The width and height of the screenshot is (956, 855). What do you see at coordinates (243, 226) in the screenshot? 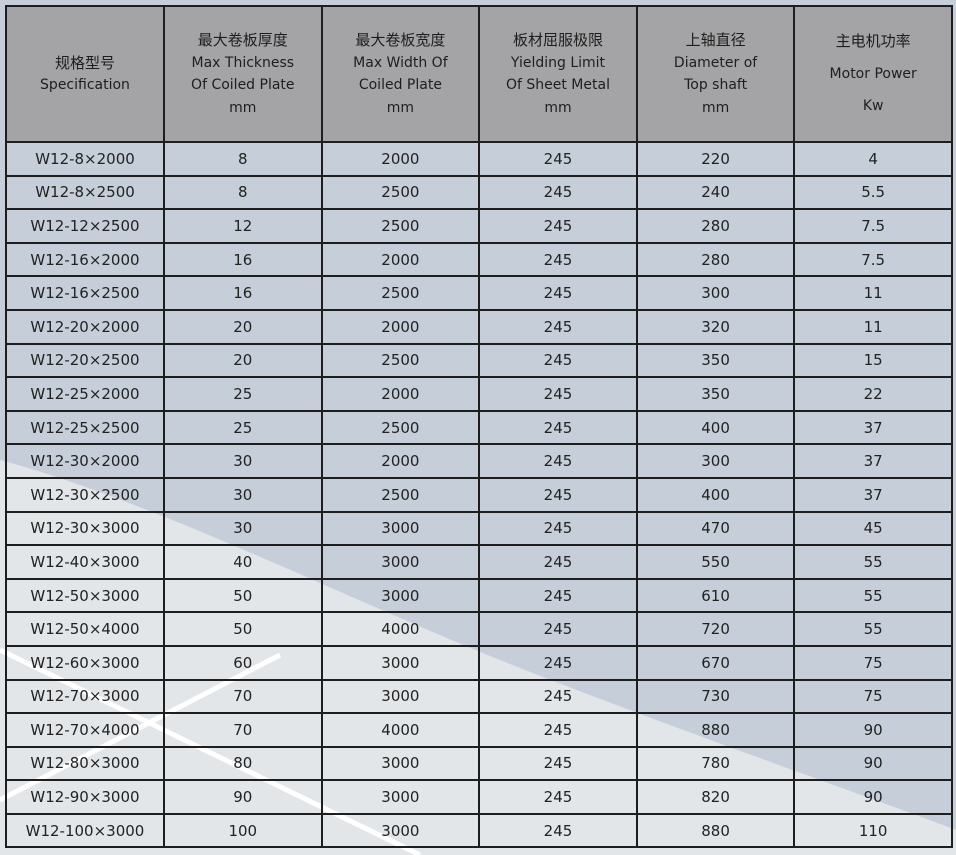
I see `table-cell: 12` at bounding box center [243, 226].